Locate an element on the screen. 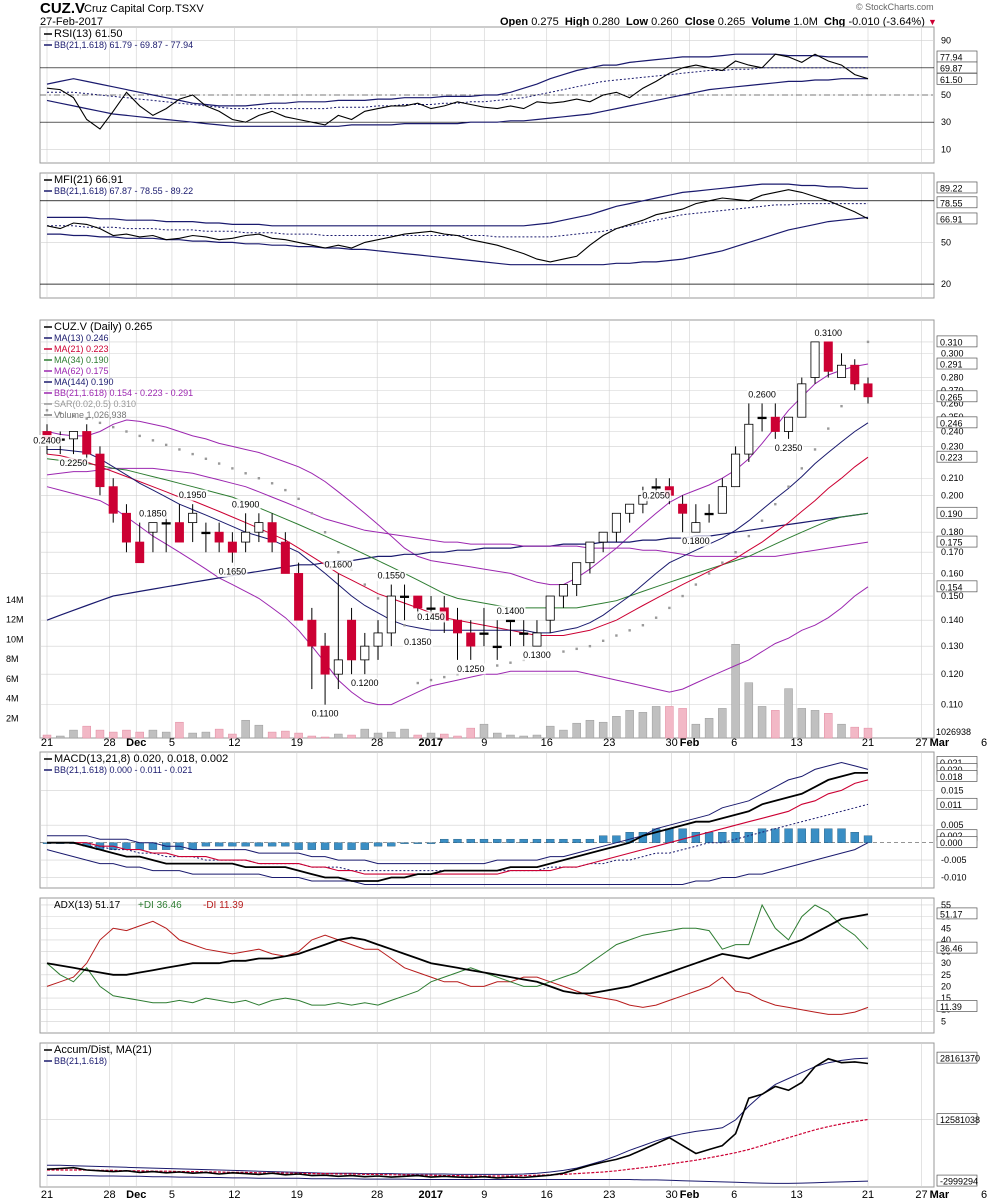 This screenshot has width=990, height=1204. volume-tick-label: 4M is located at coordinates (12, 699).